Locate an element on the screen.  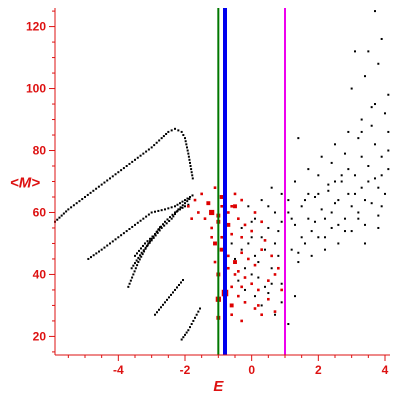
x-tick-label: 2 is located at coordinates (318, 370).